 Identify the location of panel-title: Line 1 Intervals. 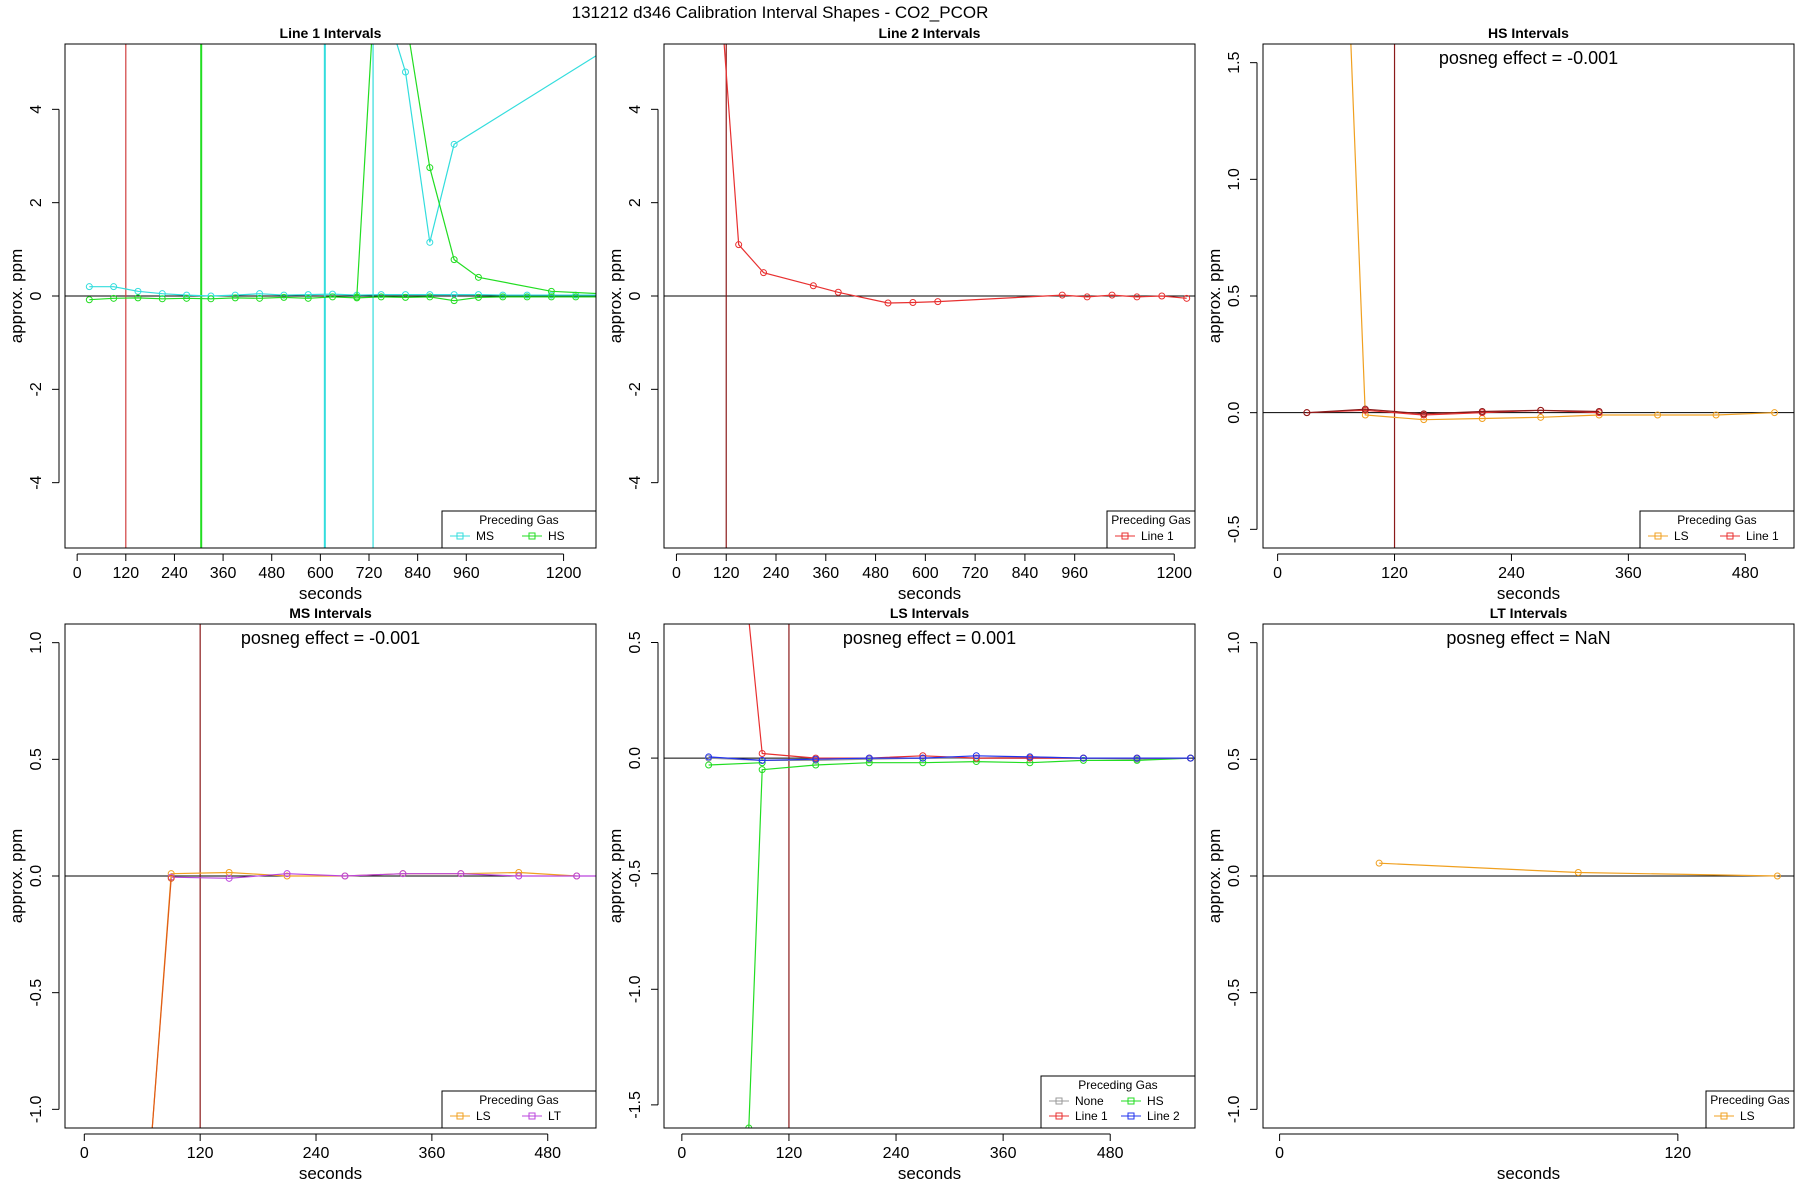
(331, 33).